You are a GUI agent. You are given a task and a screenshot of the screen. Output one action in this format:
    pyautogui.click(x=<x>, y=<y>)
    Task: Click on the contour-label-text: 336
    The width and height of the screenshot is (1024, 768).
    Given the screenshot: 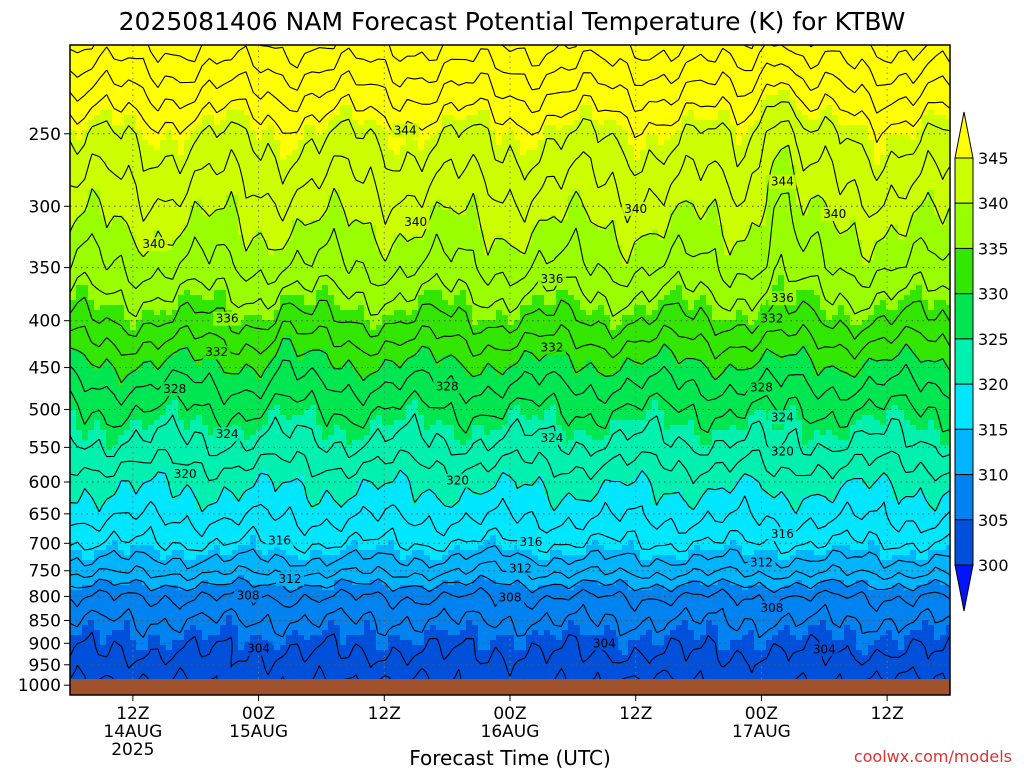 What is the action you would take?
    pyautogui.click(x=227, y=319)
    